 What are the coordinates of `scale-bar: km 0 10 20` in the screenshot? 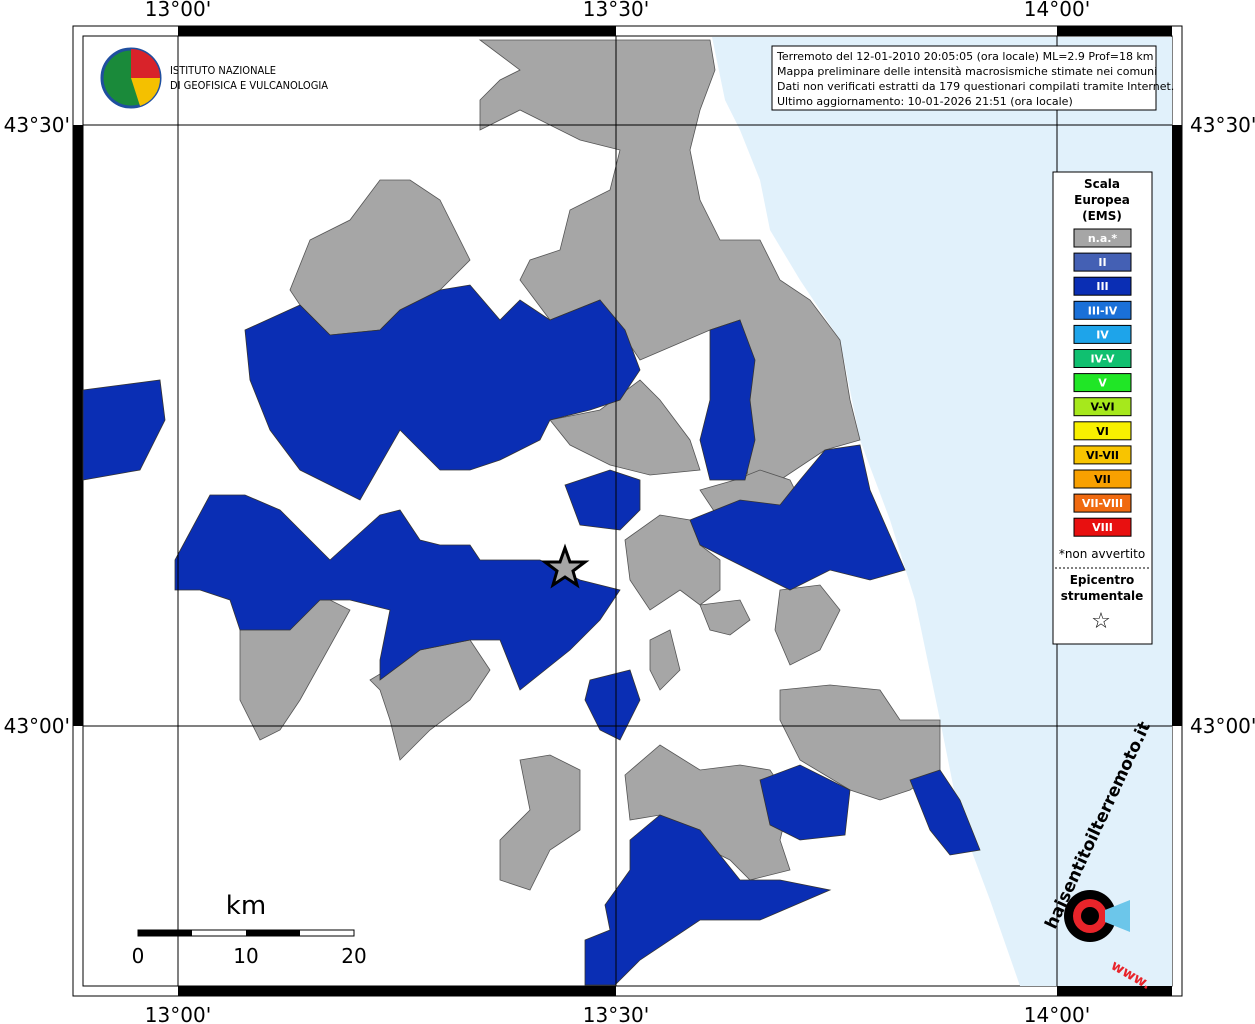 It's located at (249, 929).